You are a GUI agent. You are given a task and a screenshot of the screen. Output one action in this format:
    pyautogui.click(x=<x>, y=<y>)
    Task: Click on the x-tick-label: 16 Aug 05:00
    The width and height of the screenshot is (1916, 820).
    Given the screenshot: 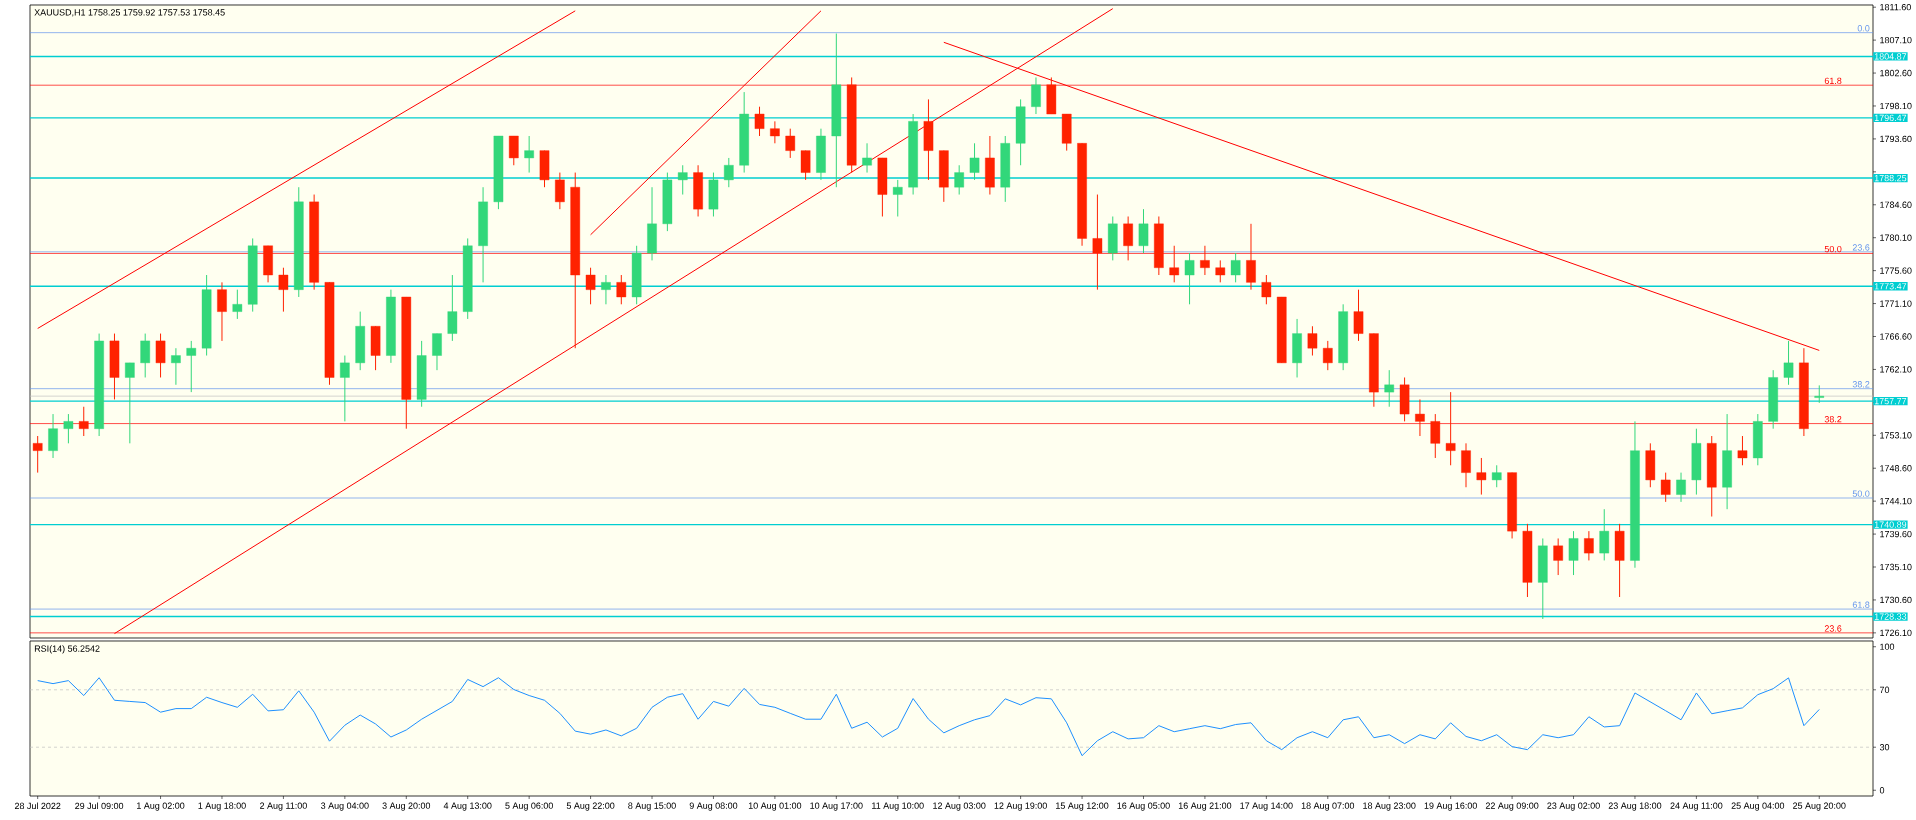 What is the action you would take?
    pyautogui.click(x=1143, y=806)
    